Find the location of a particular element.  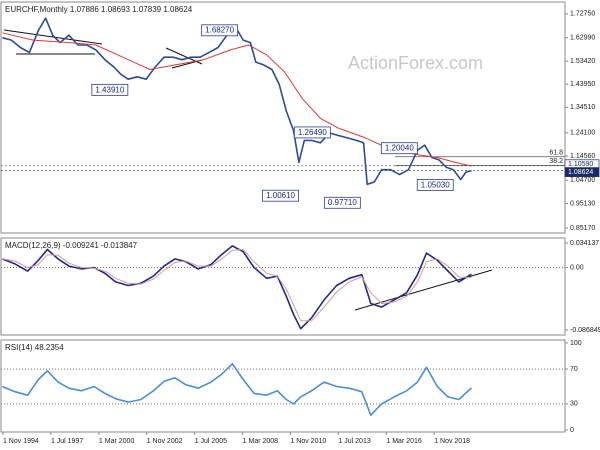

annotation-label: 0.97710 is located at coordinates (342, 202).